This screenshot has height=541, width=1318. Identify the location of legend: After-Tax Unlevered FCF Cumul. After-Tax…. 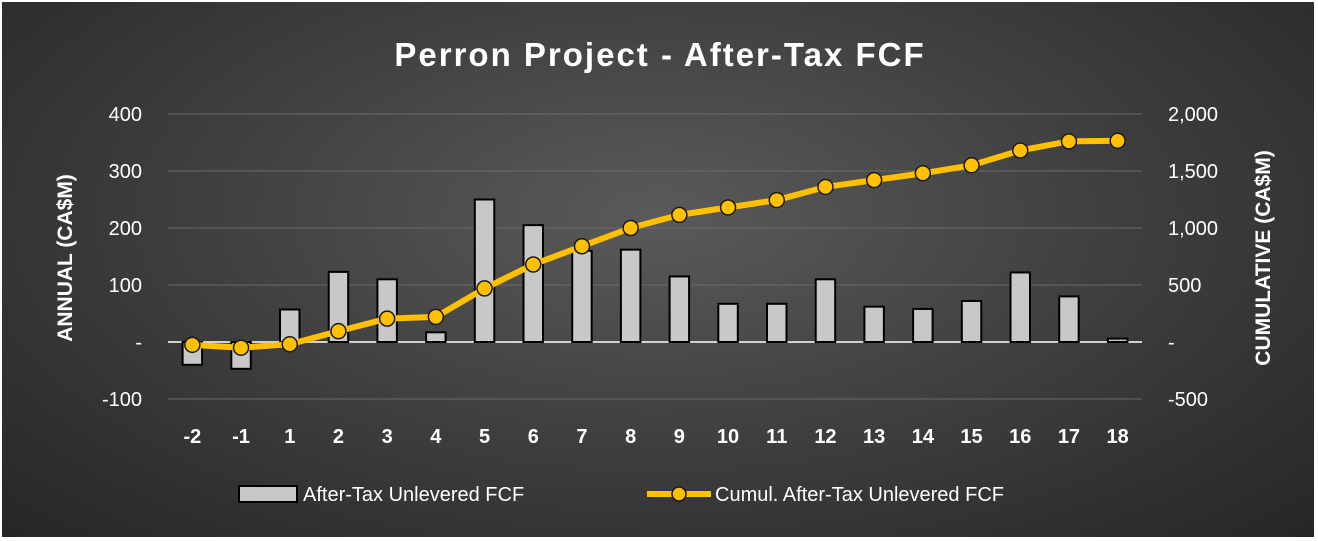
(621, 495).